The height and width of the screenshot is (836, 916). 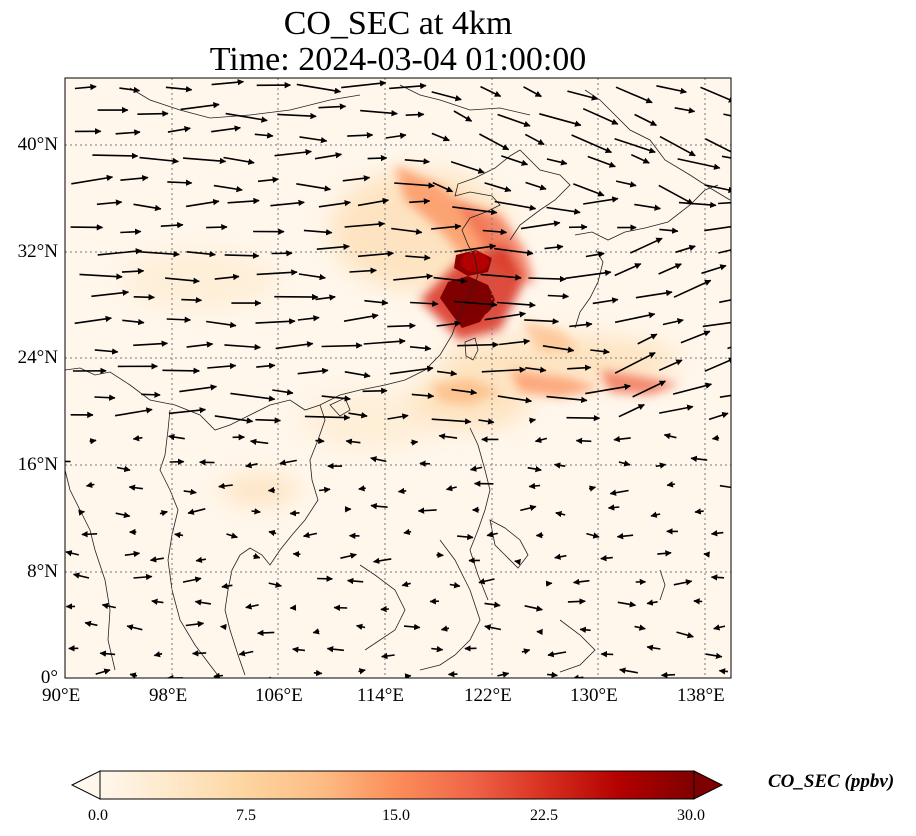 I want to click on colorbar-tick-label: 22.5, so click(x=544, y=815).